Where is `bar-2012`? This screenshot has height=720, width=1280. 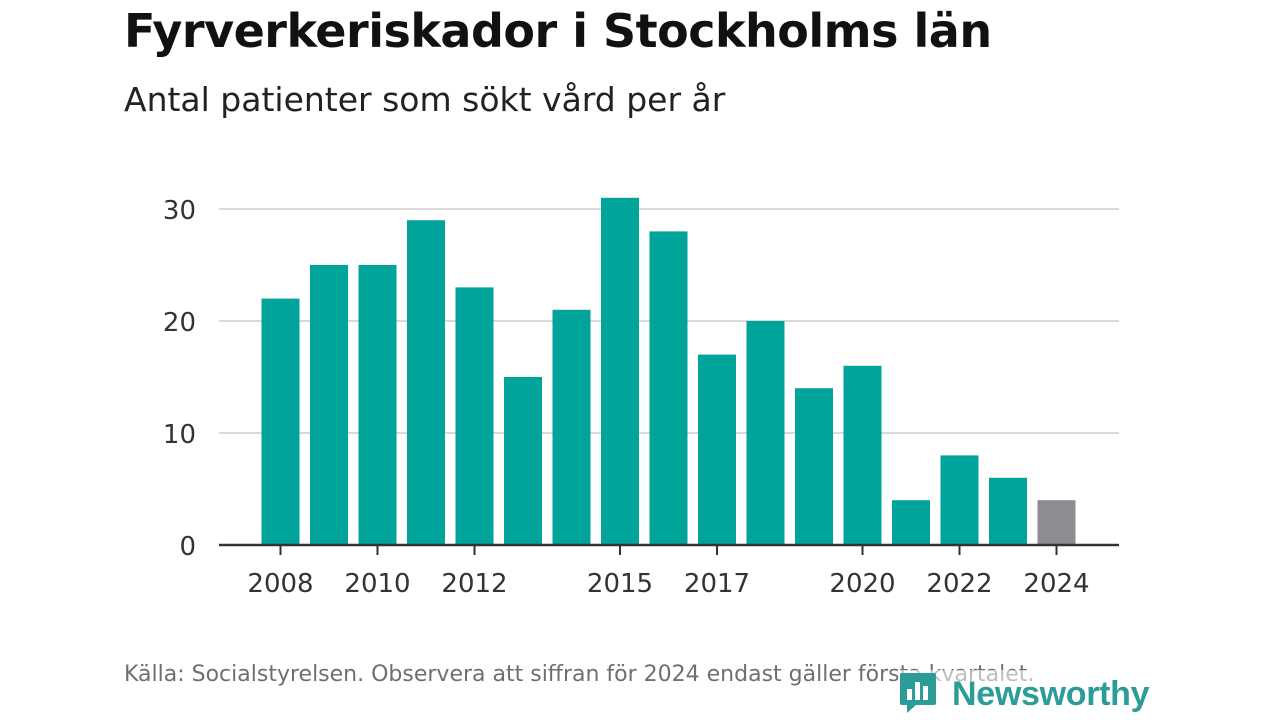
bar-2012 is located at coordinates (474, 416).